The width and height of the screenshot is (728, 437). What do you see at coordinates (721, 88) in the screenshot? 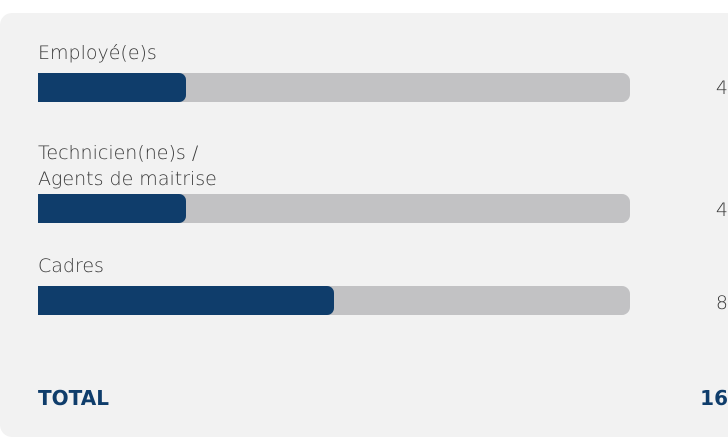
I see `row-value-employes: 4` at bounding box center [721, 88].